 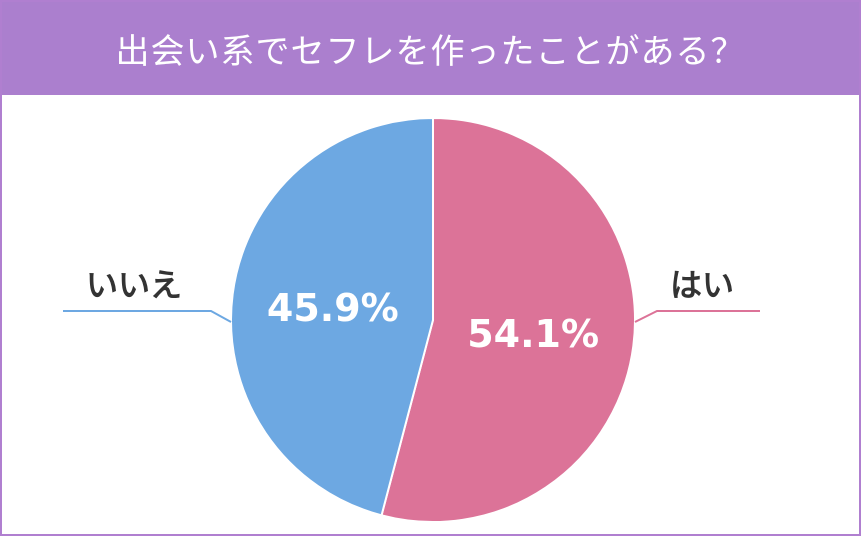 I want to click on category-label-yes: はい, so click(x=702, y=285).